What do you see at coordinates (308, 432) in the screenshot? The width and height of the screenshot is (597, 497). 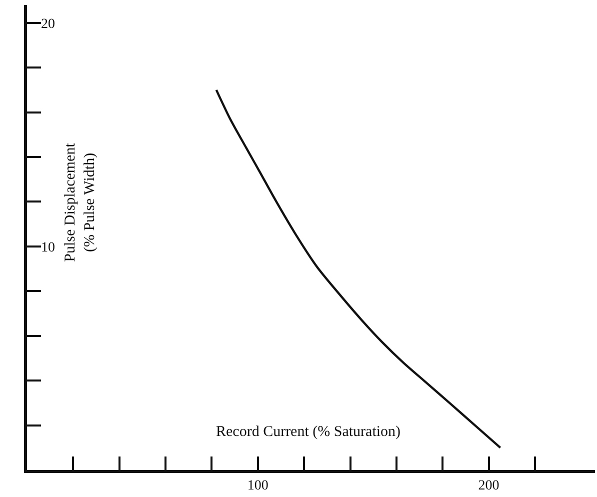 I see `x-axis-title: Record Current (% Saturation)` at bounding box center [308, 432].